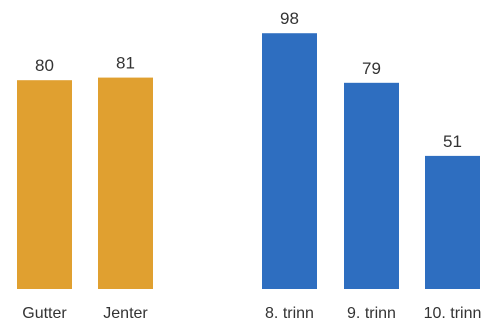  Describe the element at coordinates (289, 161) in the screenshot. I see `bar-8-trinn` at that location.